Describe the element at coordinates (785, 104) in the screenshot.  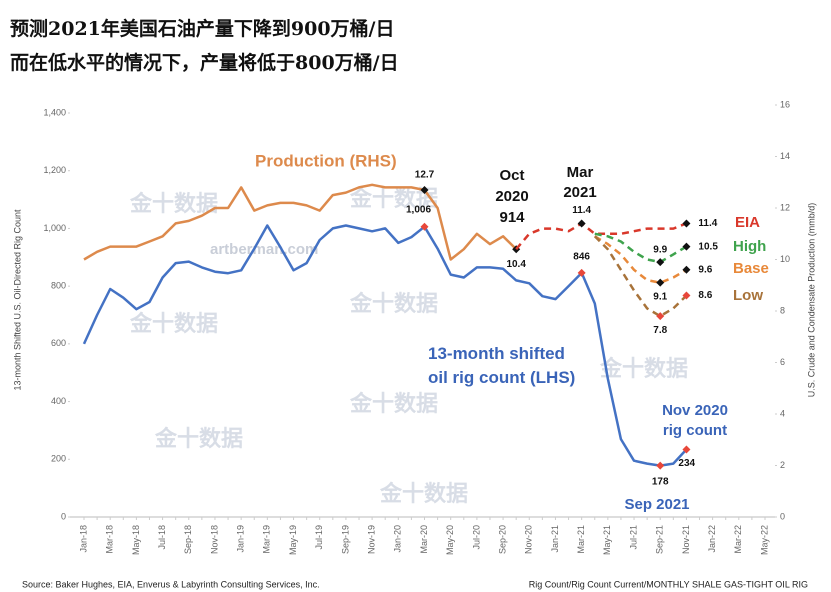
I see `y2-tick-label: 16` at that location.